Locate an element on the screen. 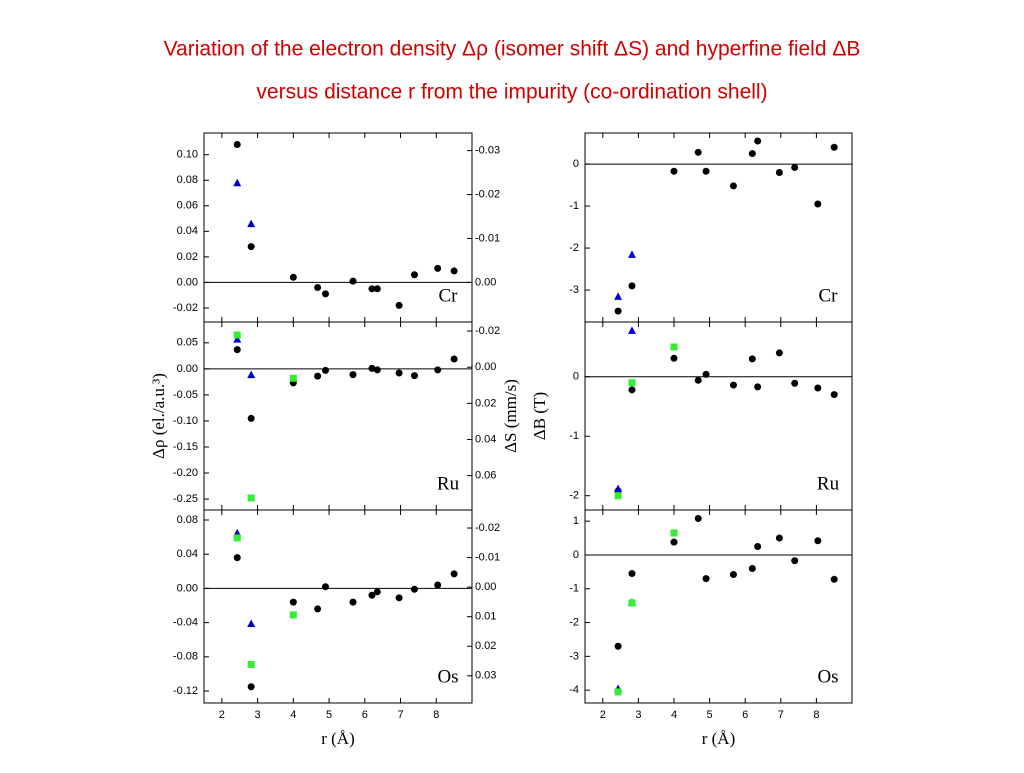 The image size is (1024, 773). y-axis-label: Δρ (el./a.u.³) is located at coordinates (158, 416).